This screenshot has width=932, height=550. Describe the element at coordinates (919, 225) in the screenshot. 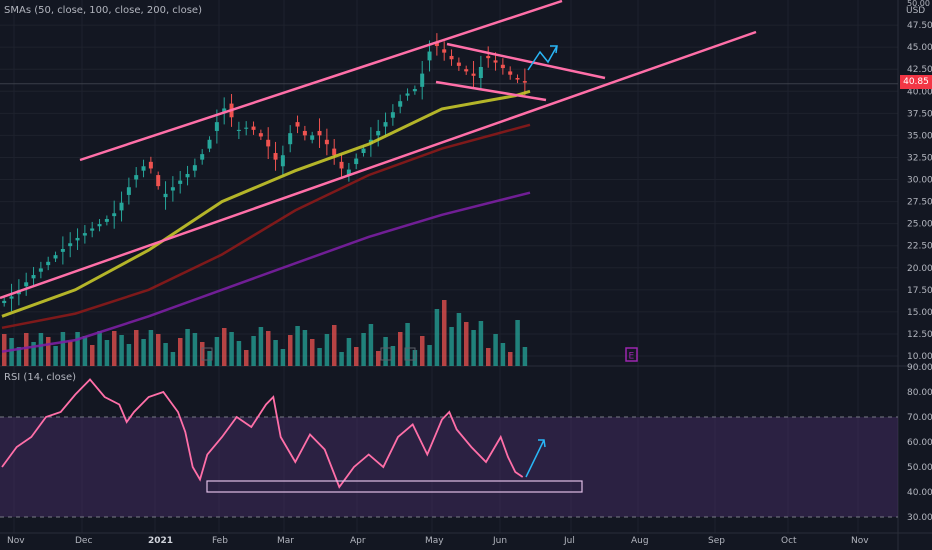

I see `price-tick-label: 25.00` at that location.